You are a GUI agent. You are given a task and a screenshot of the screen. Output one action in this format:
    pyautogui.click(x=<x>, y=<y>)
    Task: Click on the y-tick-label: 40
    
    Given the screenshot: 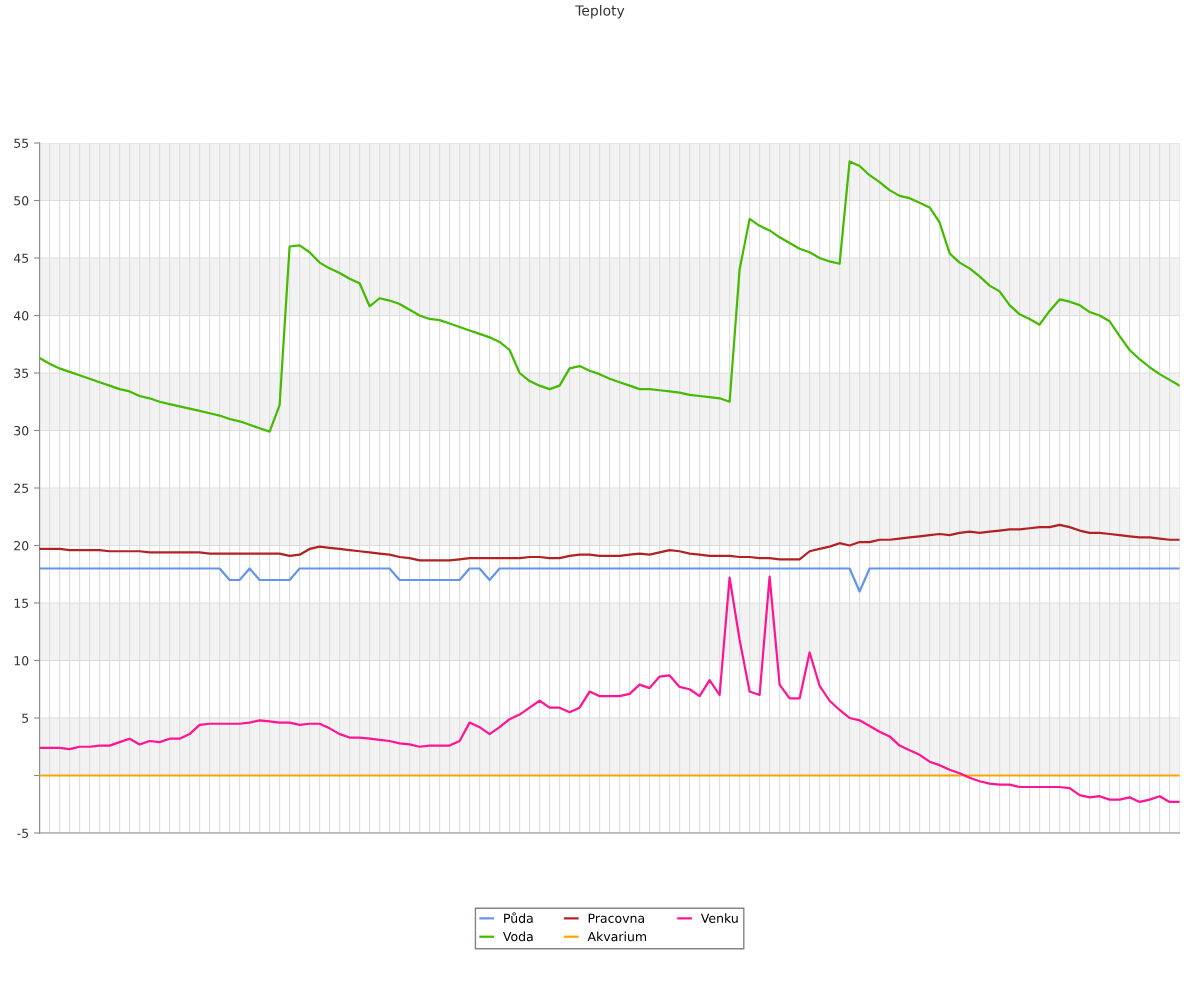 What is the action you would take?
    pyautogui.click(x=21, y=315)
    